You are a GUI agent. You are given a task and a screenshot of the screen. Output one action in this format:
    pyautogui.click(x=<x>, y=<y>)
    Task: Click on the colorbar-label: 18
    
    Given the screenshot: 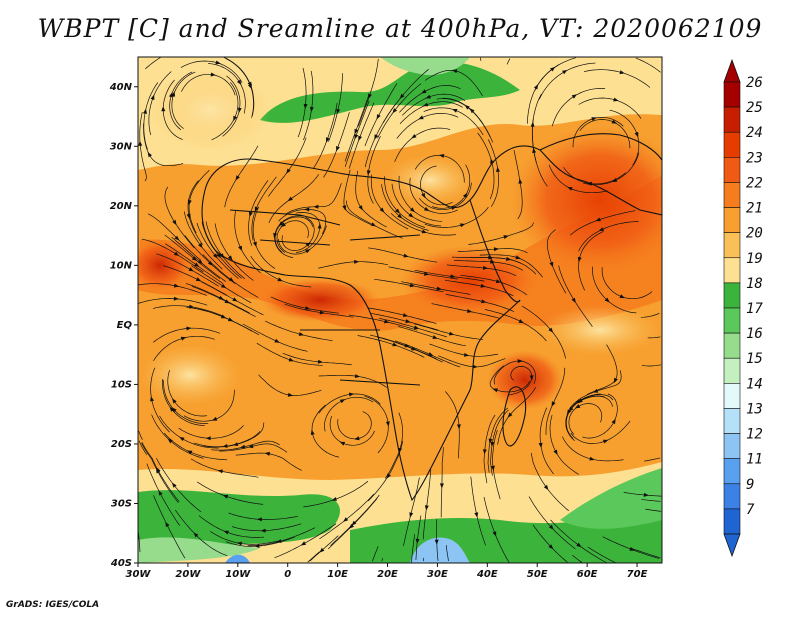 What is the action you would take?
    pyautogui.click(x=754, y=284)
    